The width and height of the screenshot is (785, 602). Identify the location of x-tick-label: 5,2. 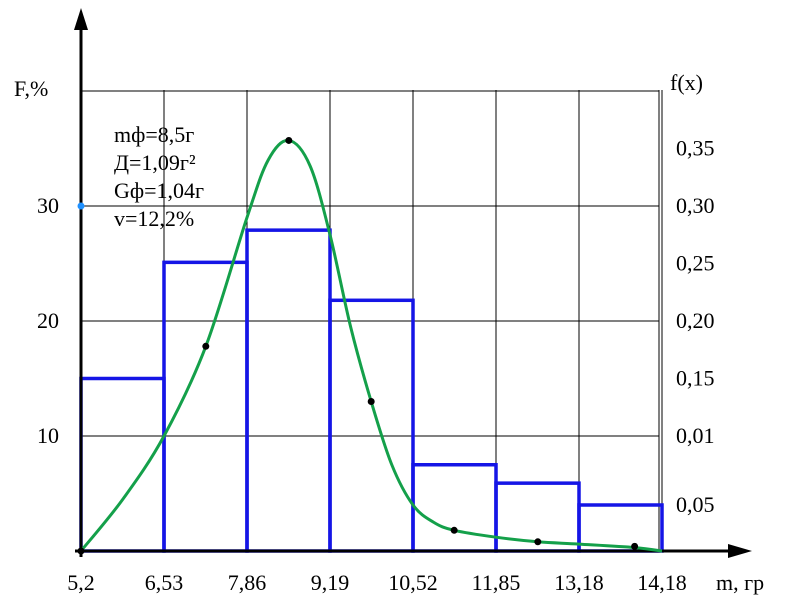
(81, 582).